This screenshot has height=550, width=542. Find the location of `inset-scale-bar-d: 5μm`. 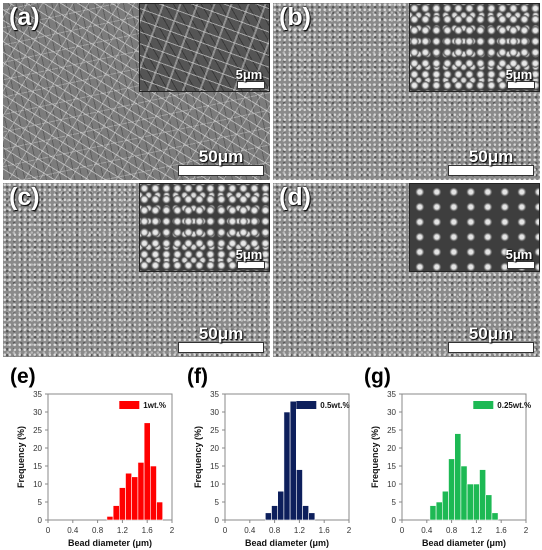

inset-scale-bar-d: 5μm is located at coordinates (519, 258).